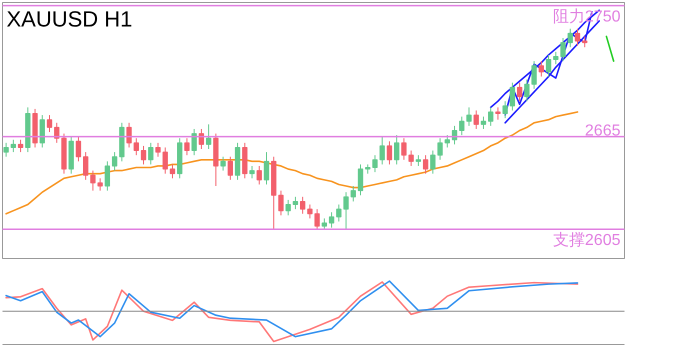 The image size is (692, 348). What do you see at coordinates (586, 240) in the screenshot?
I see `ref-line-label: 支撑2605` at bounding box center [586, 240].